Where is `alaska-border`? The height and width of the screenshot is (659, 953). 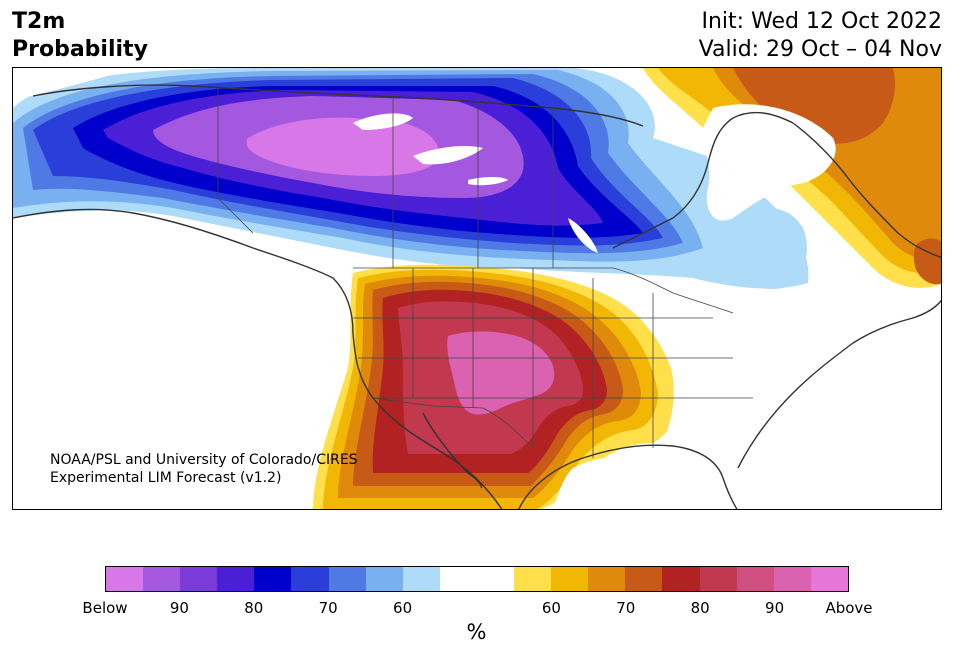 alaska-border is located at coordinates (235, 161).